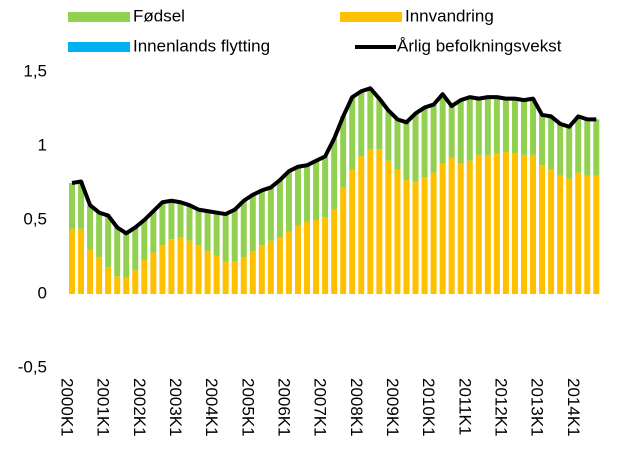 The height and width of the screenshot is (455, 618). Describe the element at coordinates (371, 17) in the screenshot. I see `legend-swatch` at that location.